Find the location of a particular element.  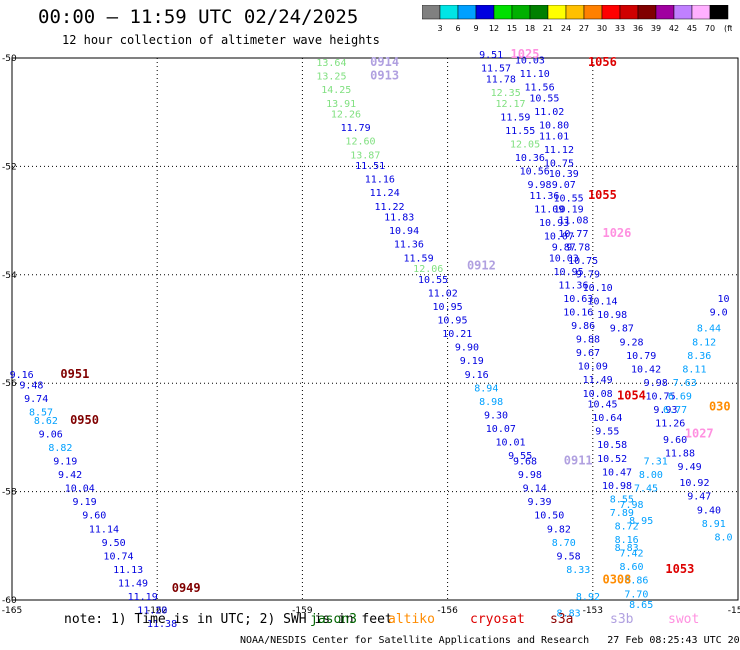

longitude-tick-label: -165 is located at coordinates (12, 611).